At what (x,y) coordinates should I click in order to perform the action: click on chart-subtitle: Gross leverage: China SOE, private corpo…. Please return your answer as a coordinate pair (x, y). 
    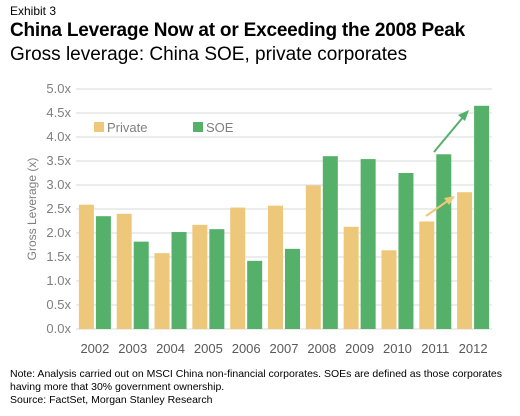
    Looking at the image, I should click on (209, 54).